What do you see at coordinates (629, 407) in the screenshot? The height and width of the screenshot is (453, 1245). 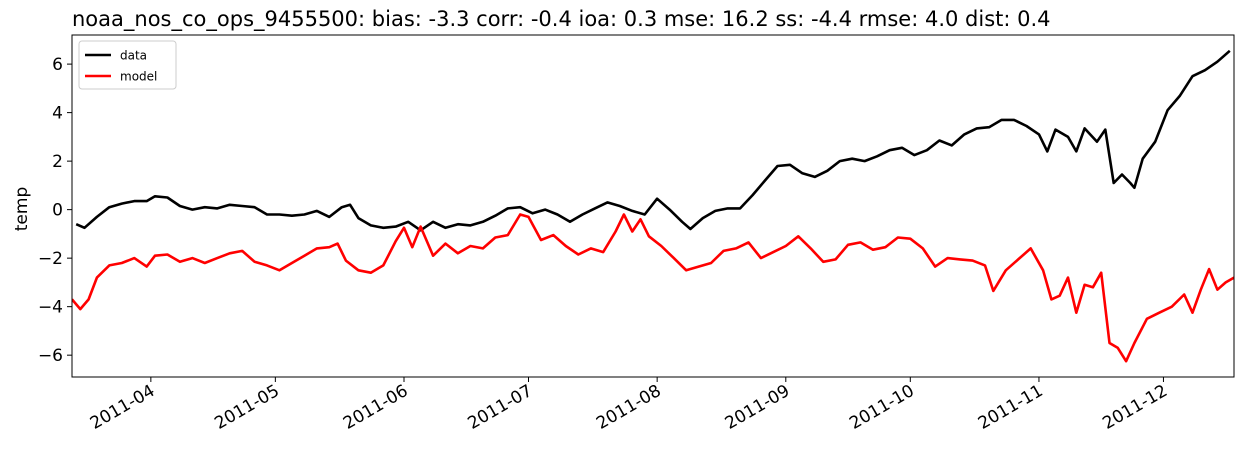 I see `x-tick-label: 2011-08` at bounding box center [629, 407].